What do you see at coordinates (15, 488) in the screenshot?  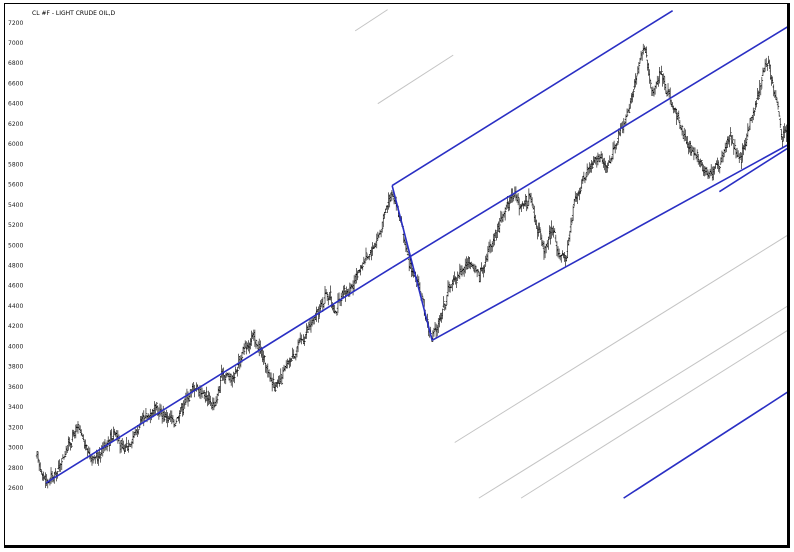 I see `y-tick-label: 2600` at bounding box center [15, 488].